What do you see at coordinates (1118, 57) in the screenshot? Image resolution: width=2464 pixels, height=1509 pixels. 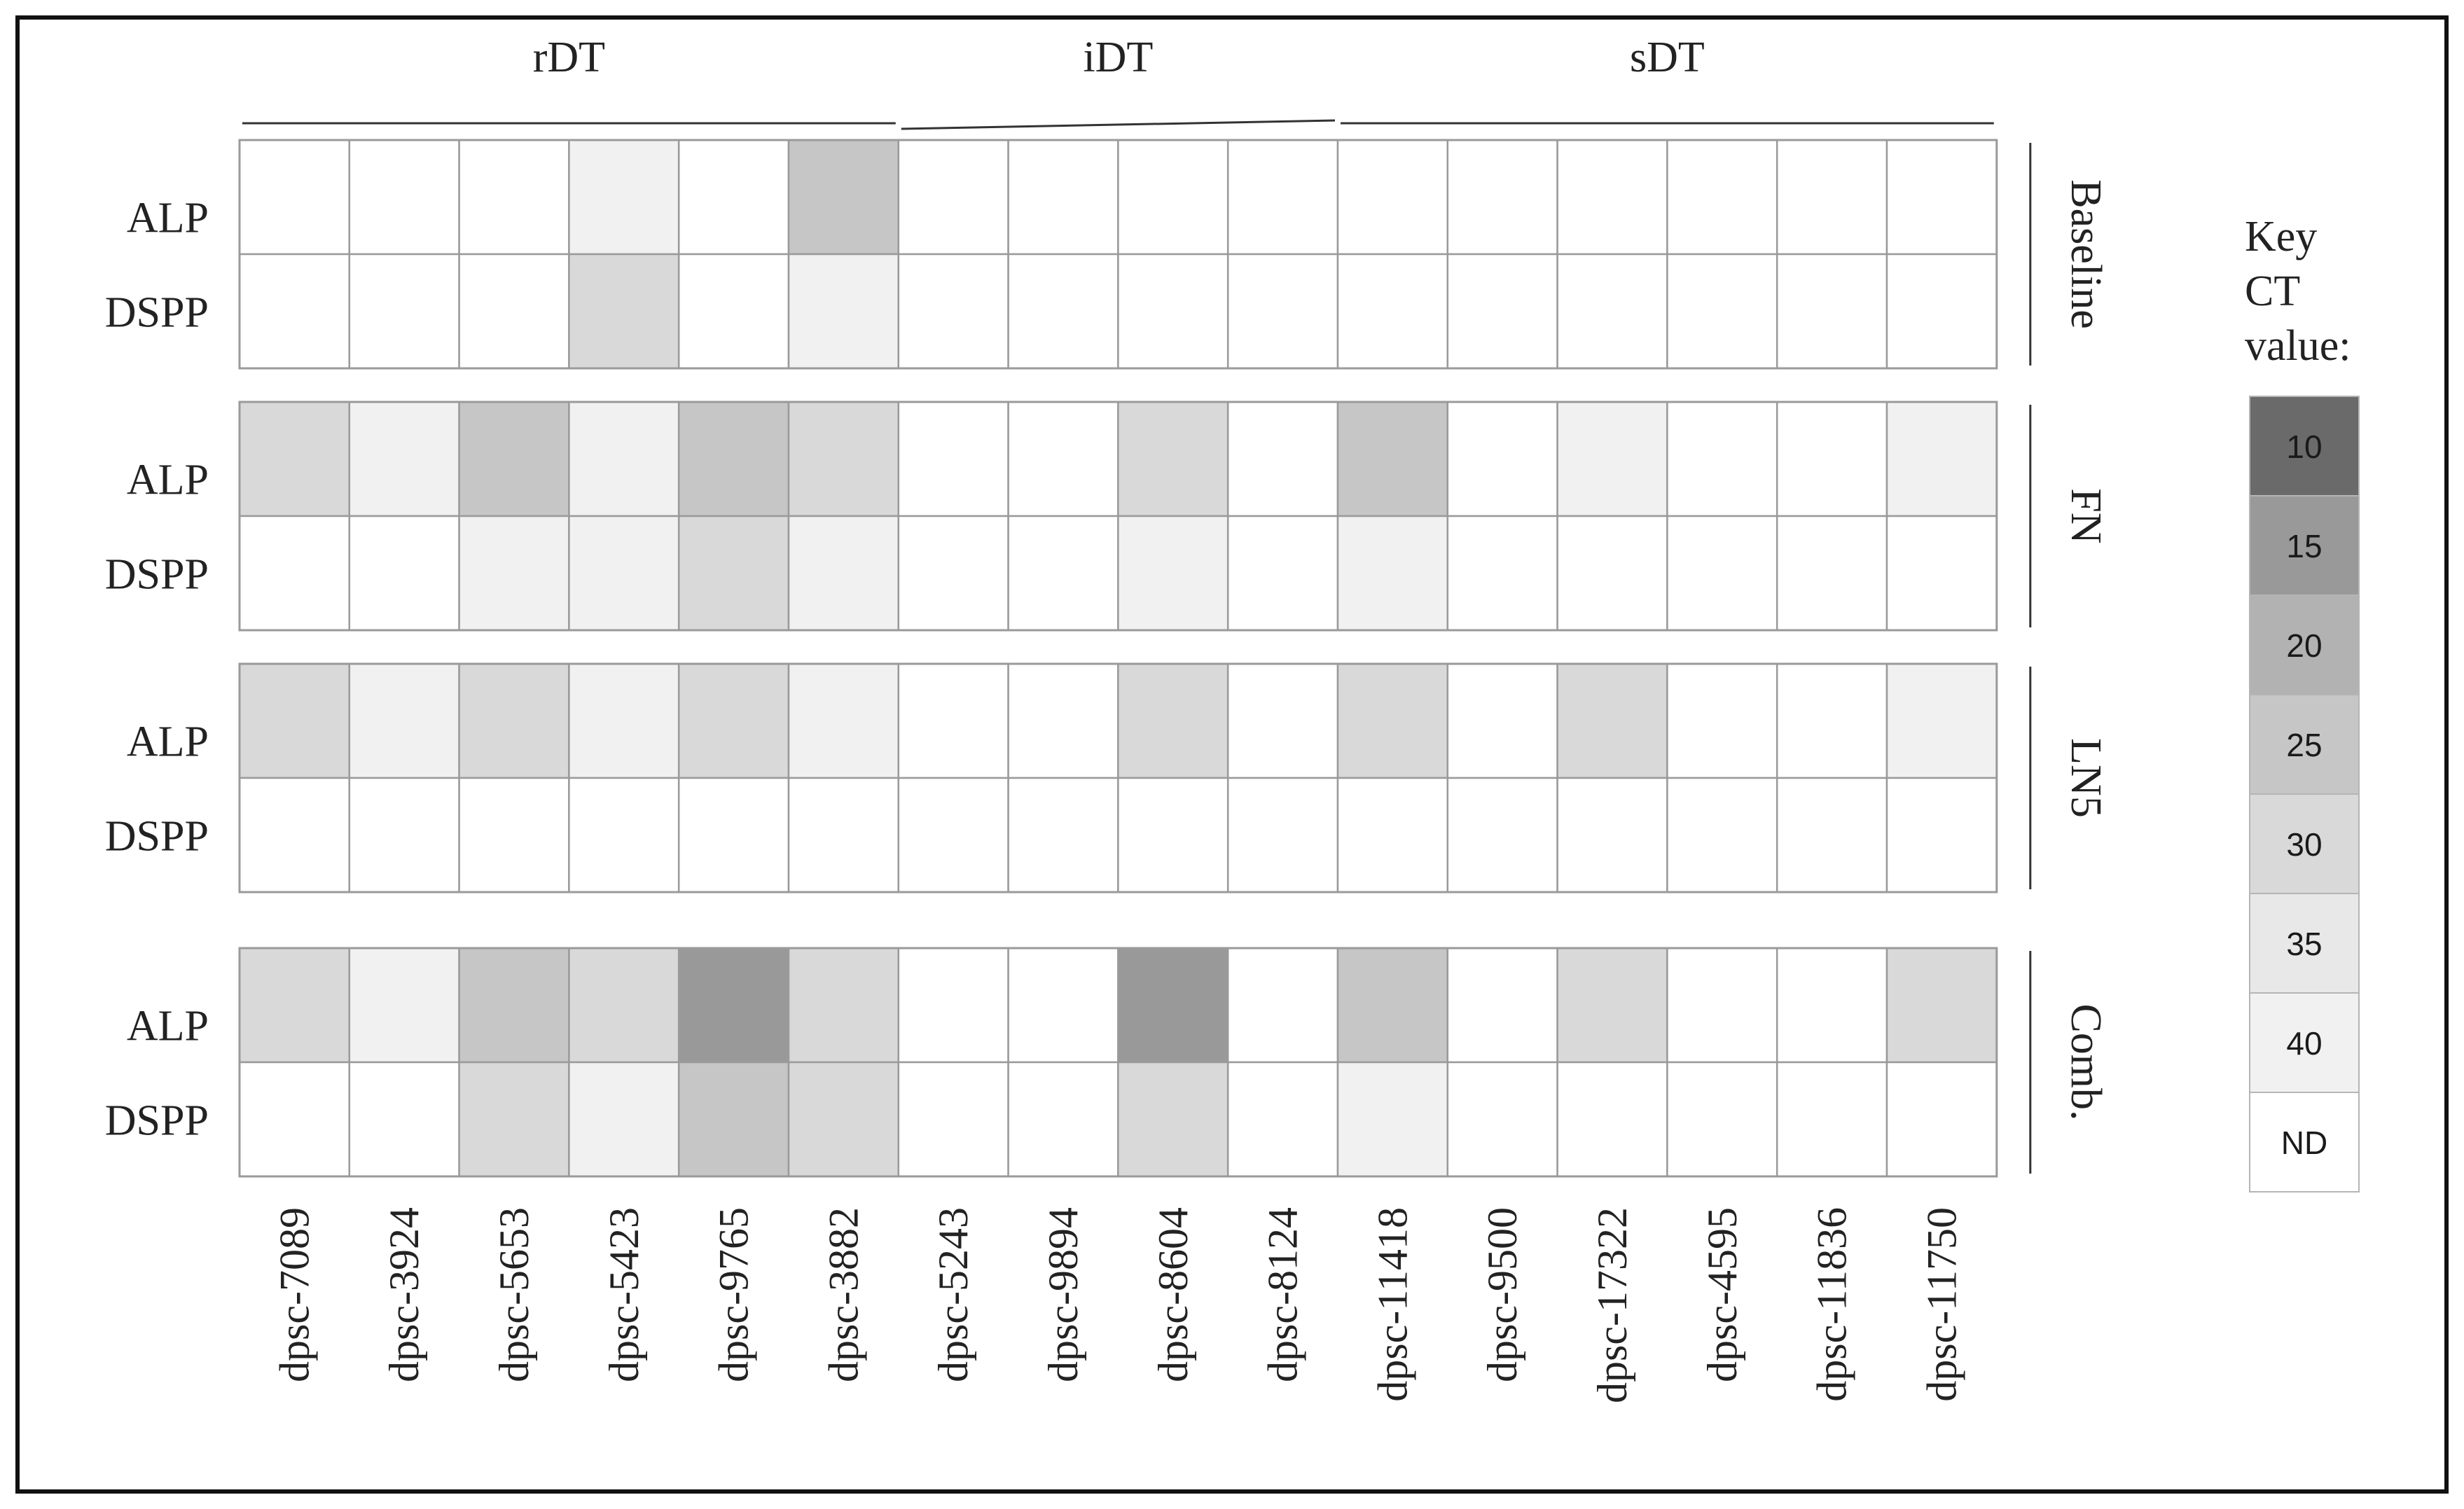 I see `group-label-iDT: iDT` at bounding box center [1118, 57].